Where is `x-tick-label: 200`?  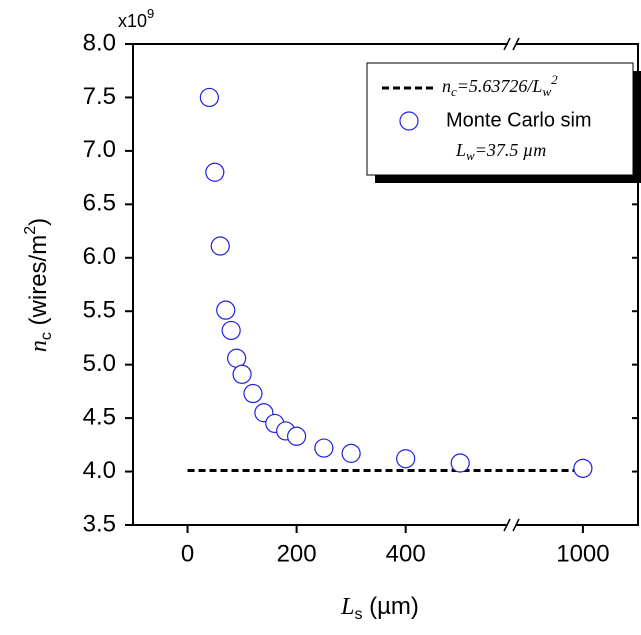
x-tick-label: 200 is located at coordinates (297, 553).